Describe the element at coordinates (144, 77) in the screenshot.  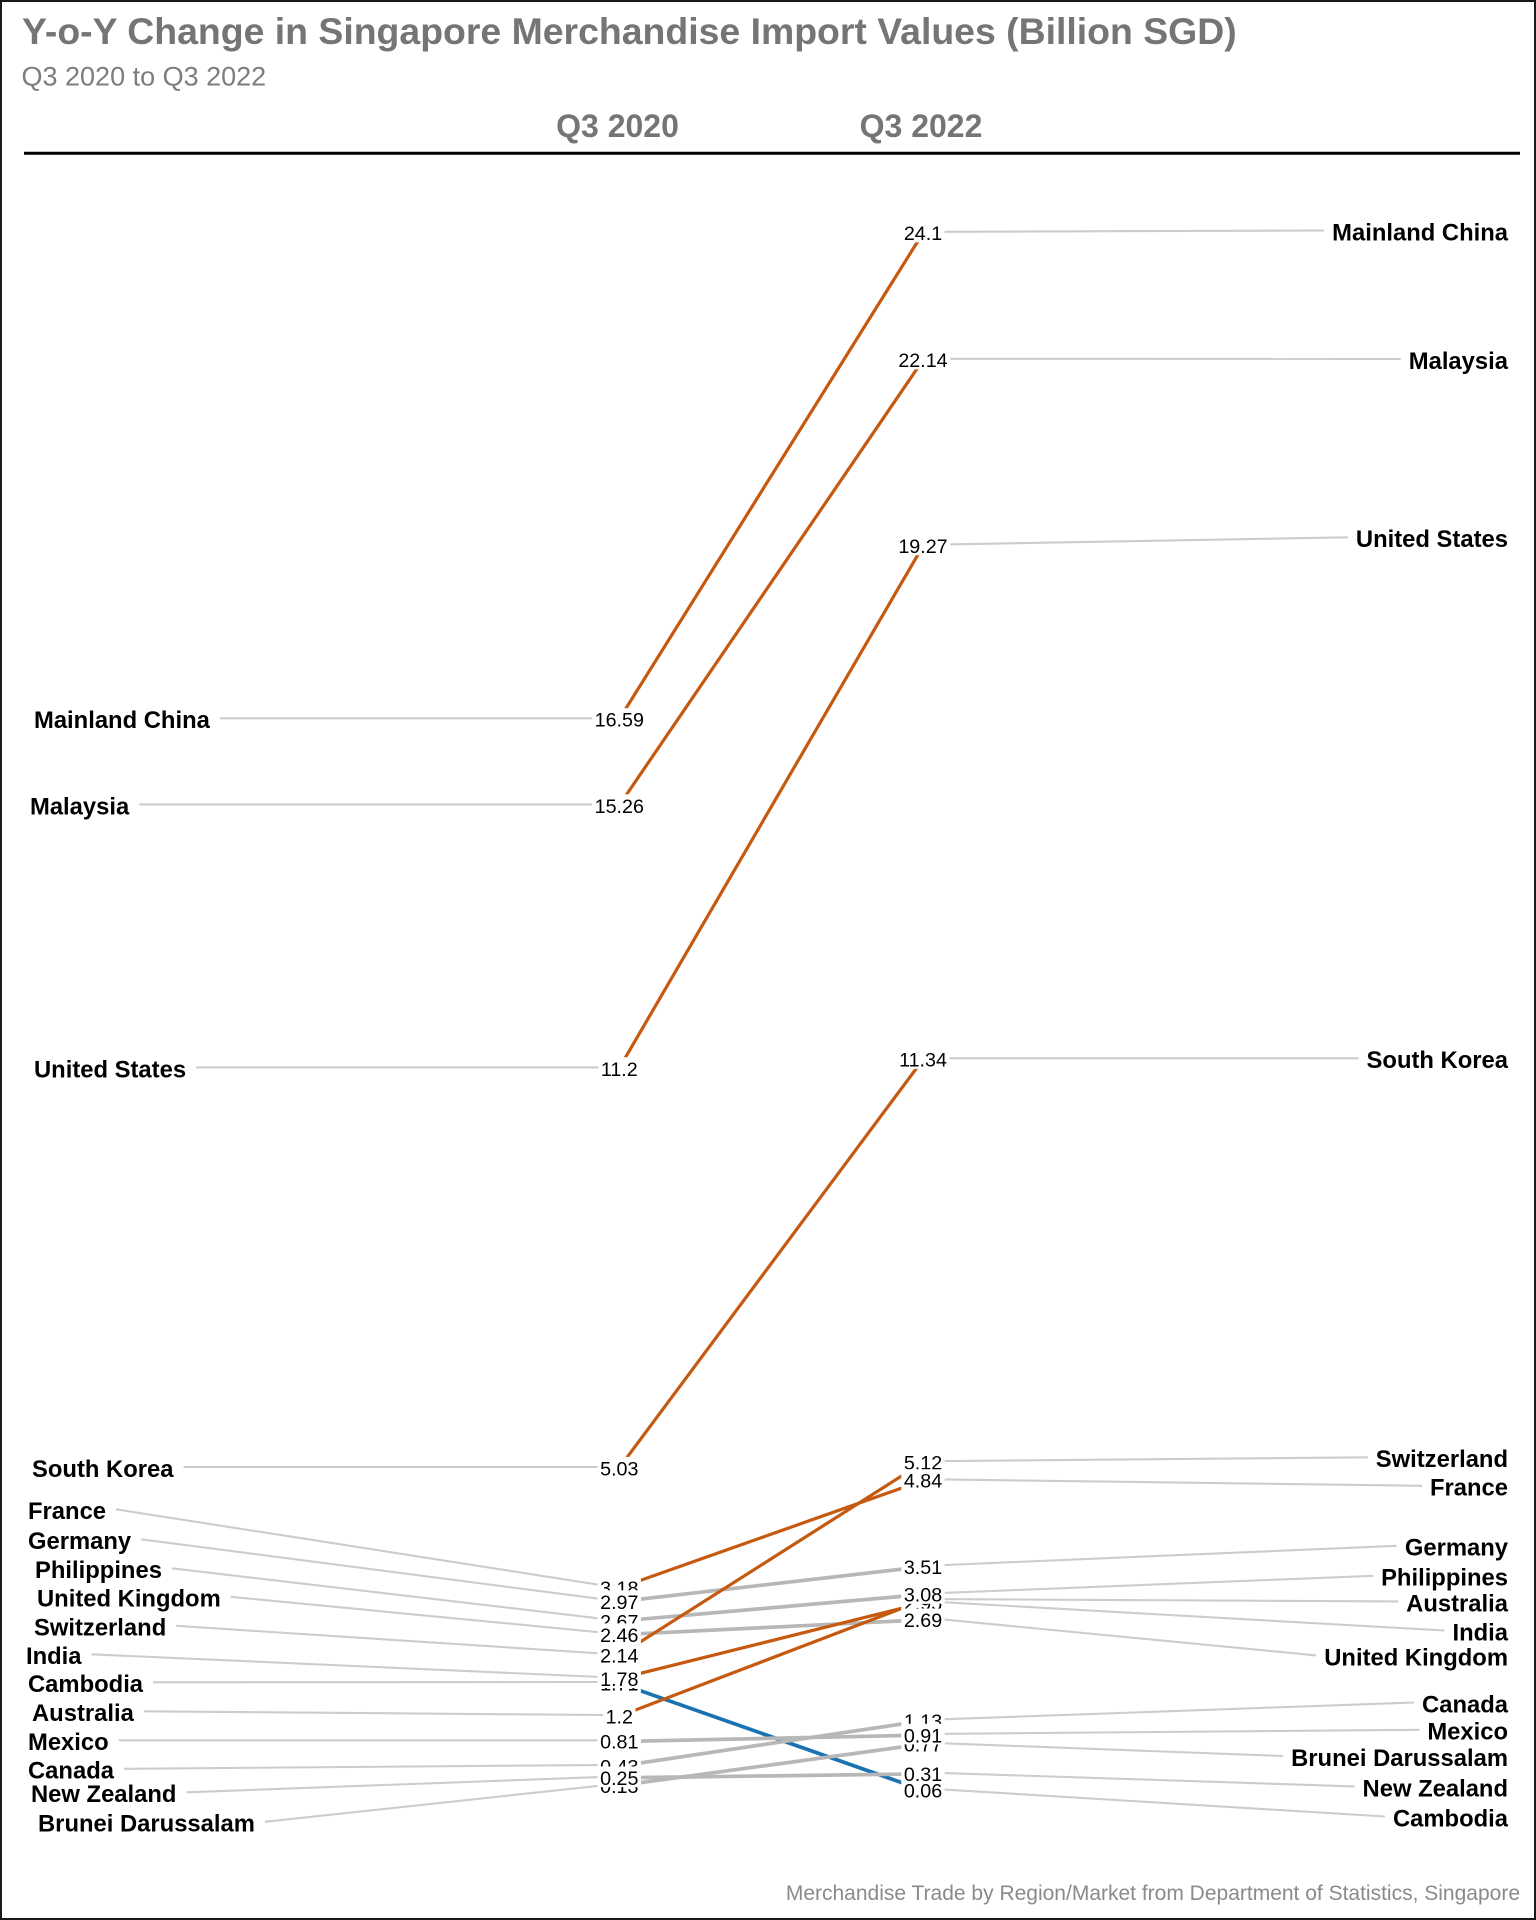
I see `svg-text: Q3 2020 to Q3 2022` at that location.